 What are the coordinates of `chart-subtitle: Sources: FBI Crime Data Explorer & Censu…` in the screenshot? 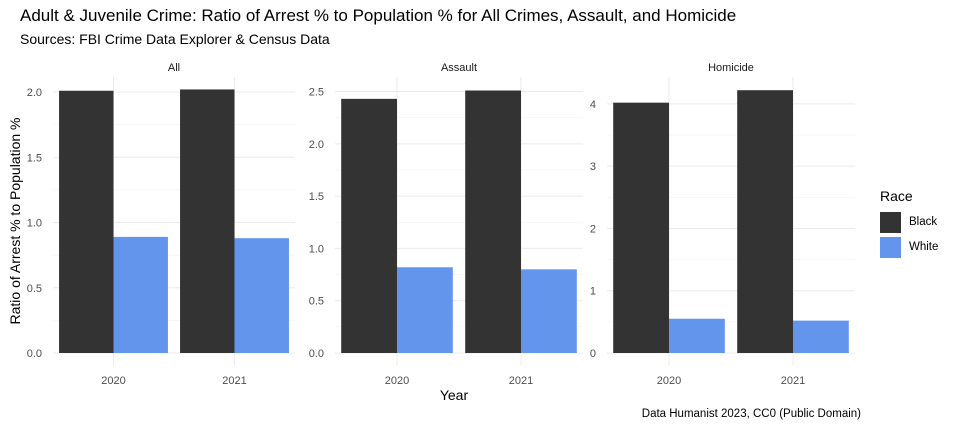 It's located at (175, 39).